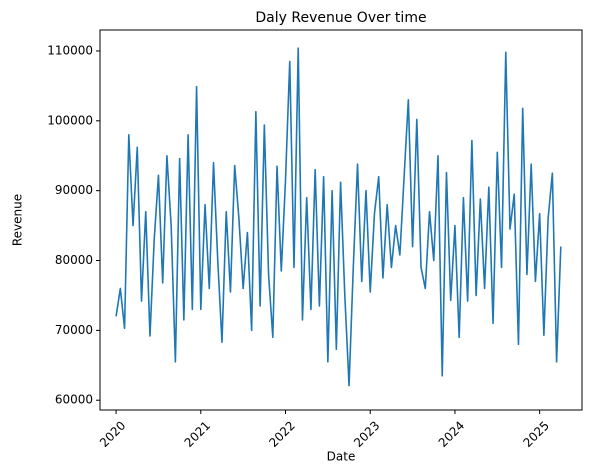 The width and height of the screenshot is (598, 474). I want to click on x-tick-label: 2024, so click(451, 433).